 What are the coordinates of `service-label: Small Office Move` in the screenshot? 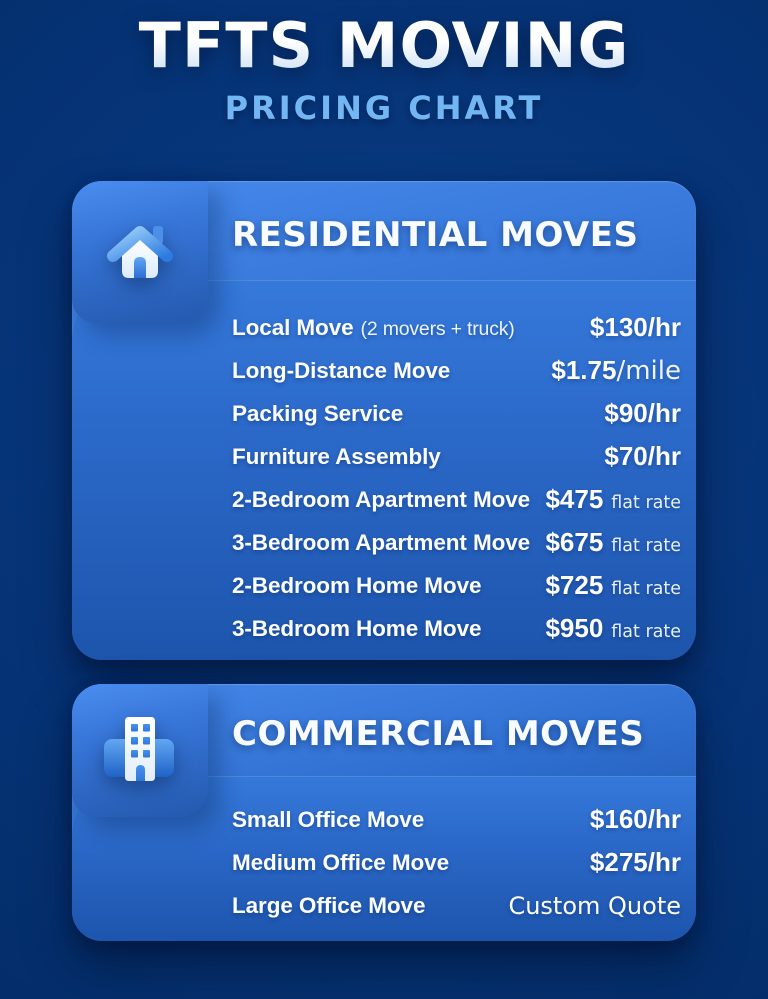 It's located at (328, 819).